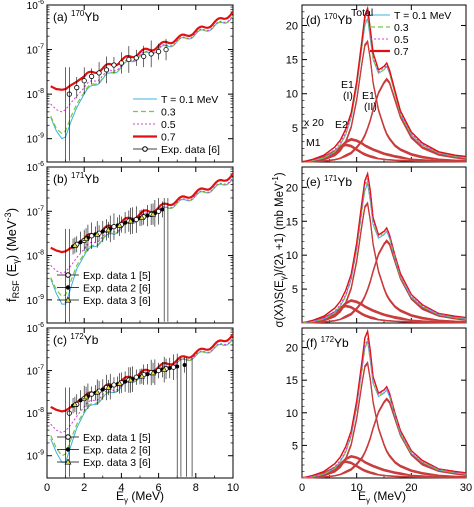  Describe the element at coordinates (68, 299) in the screenshot. I see `legend-marker-triangle` at that location.